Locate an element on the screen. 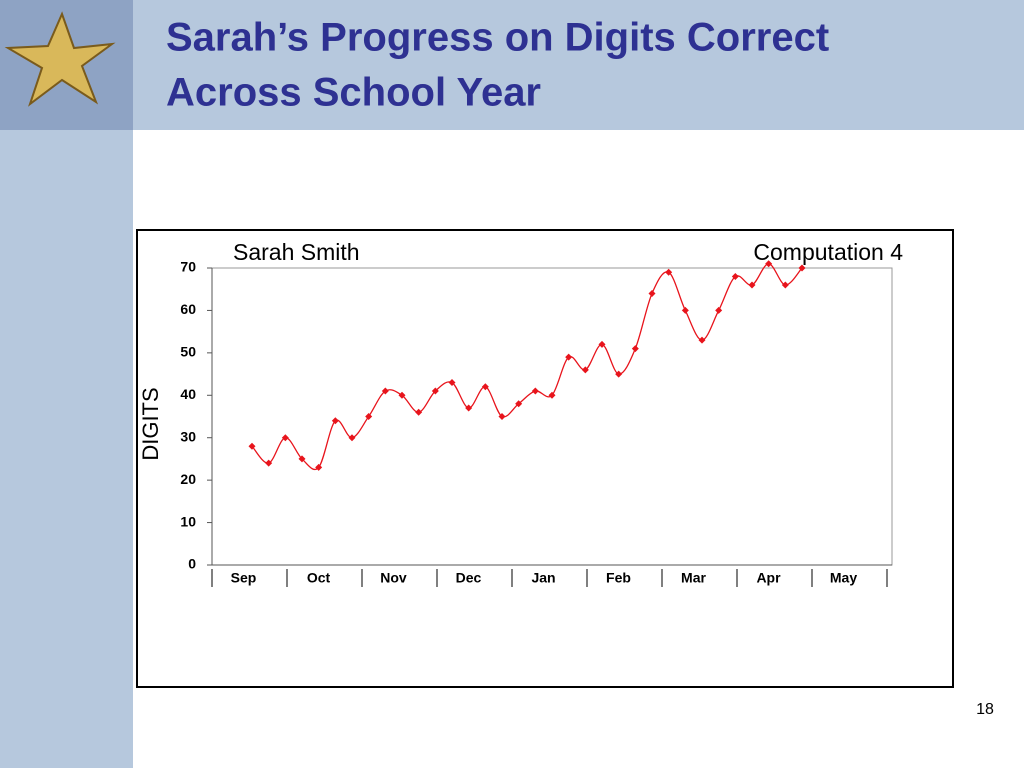 This screenshot has width=1024, height=768. x-tick-label: Oct is located at coordinates (319, 578).